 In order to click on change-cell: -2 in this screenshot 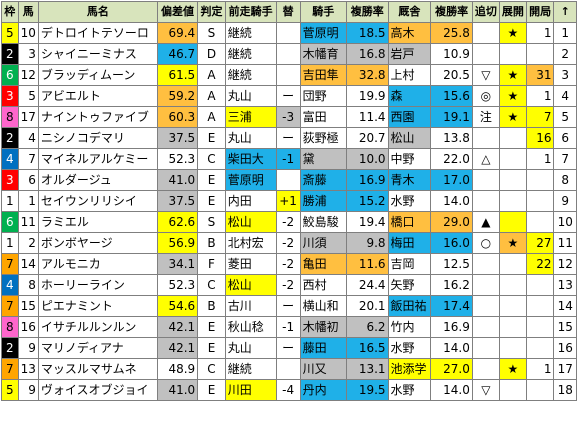, I will do `click(288, 222)`.